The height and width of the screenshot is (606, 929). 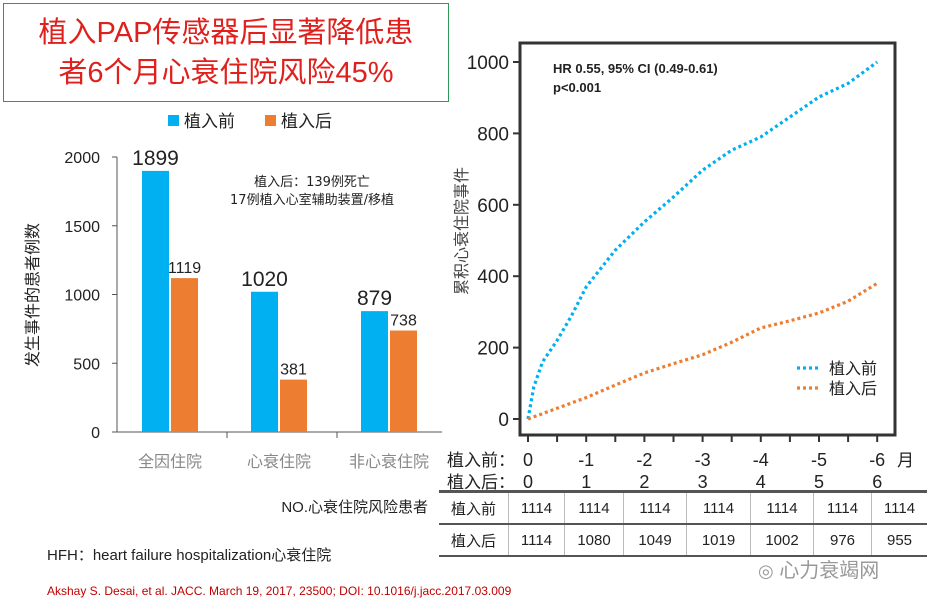 I want to click on risk-table-label: NO.心衰住院风险患者, so click(x=354, y=507).